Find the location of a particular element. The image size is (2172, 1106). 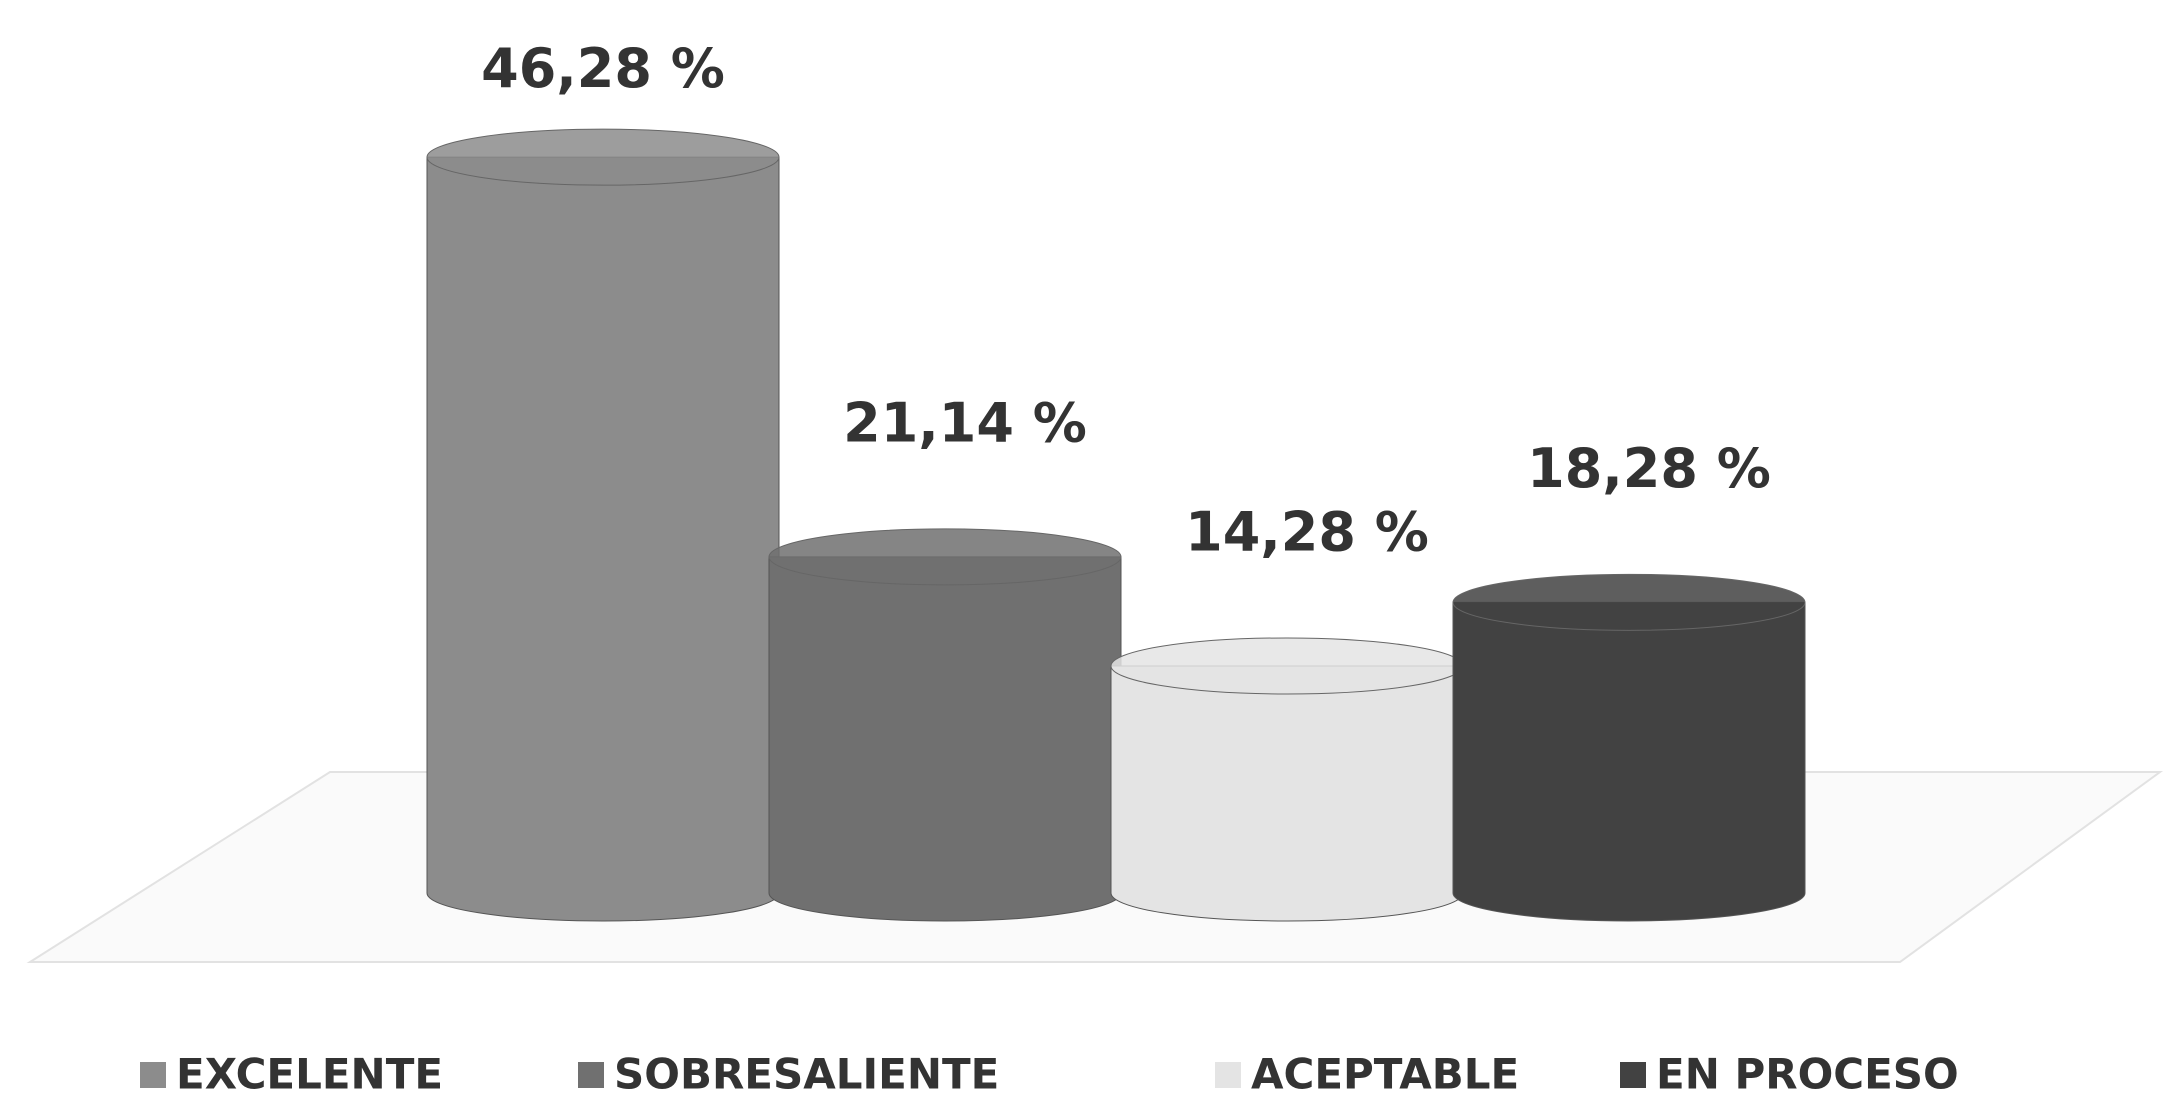

legend-label: EN PROCESO is located at coordinates (1807, 1074).